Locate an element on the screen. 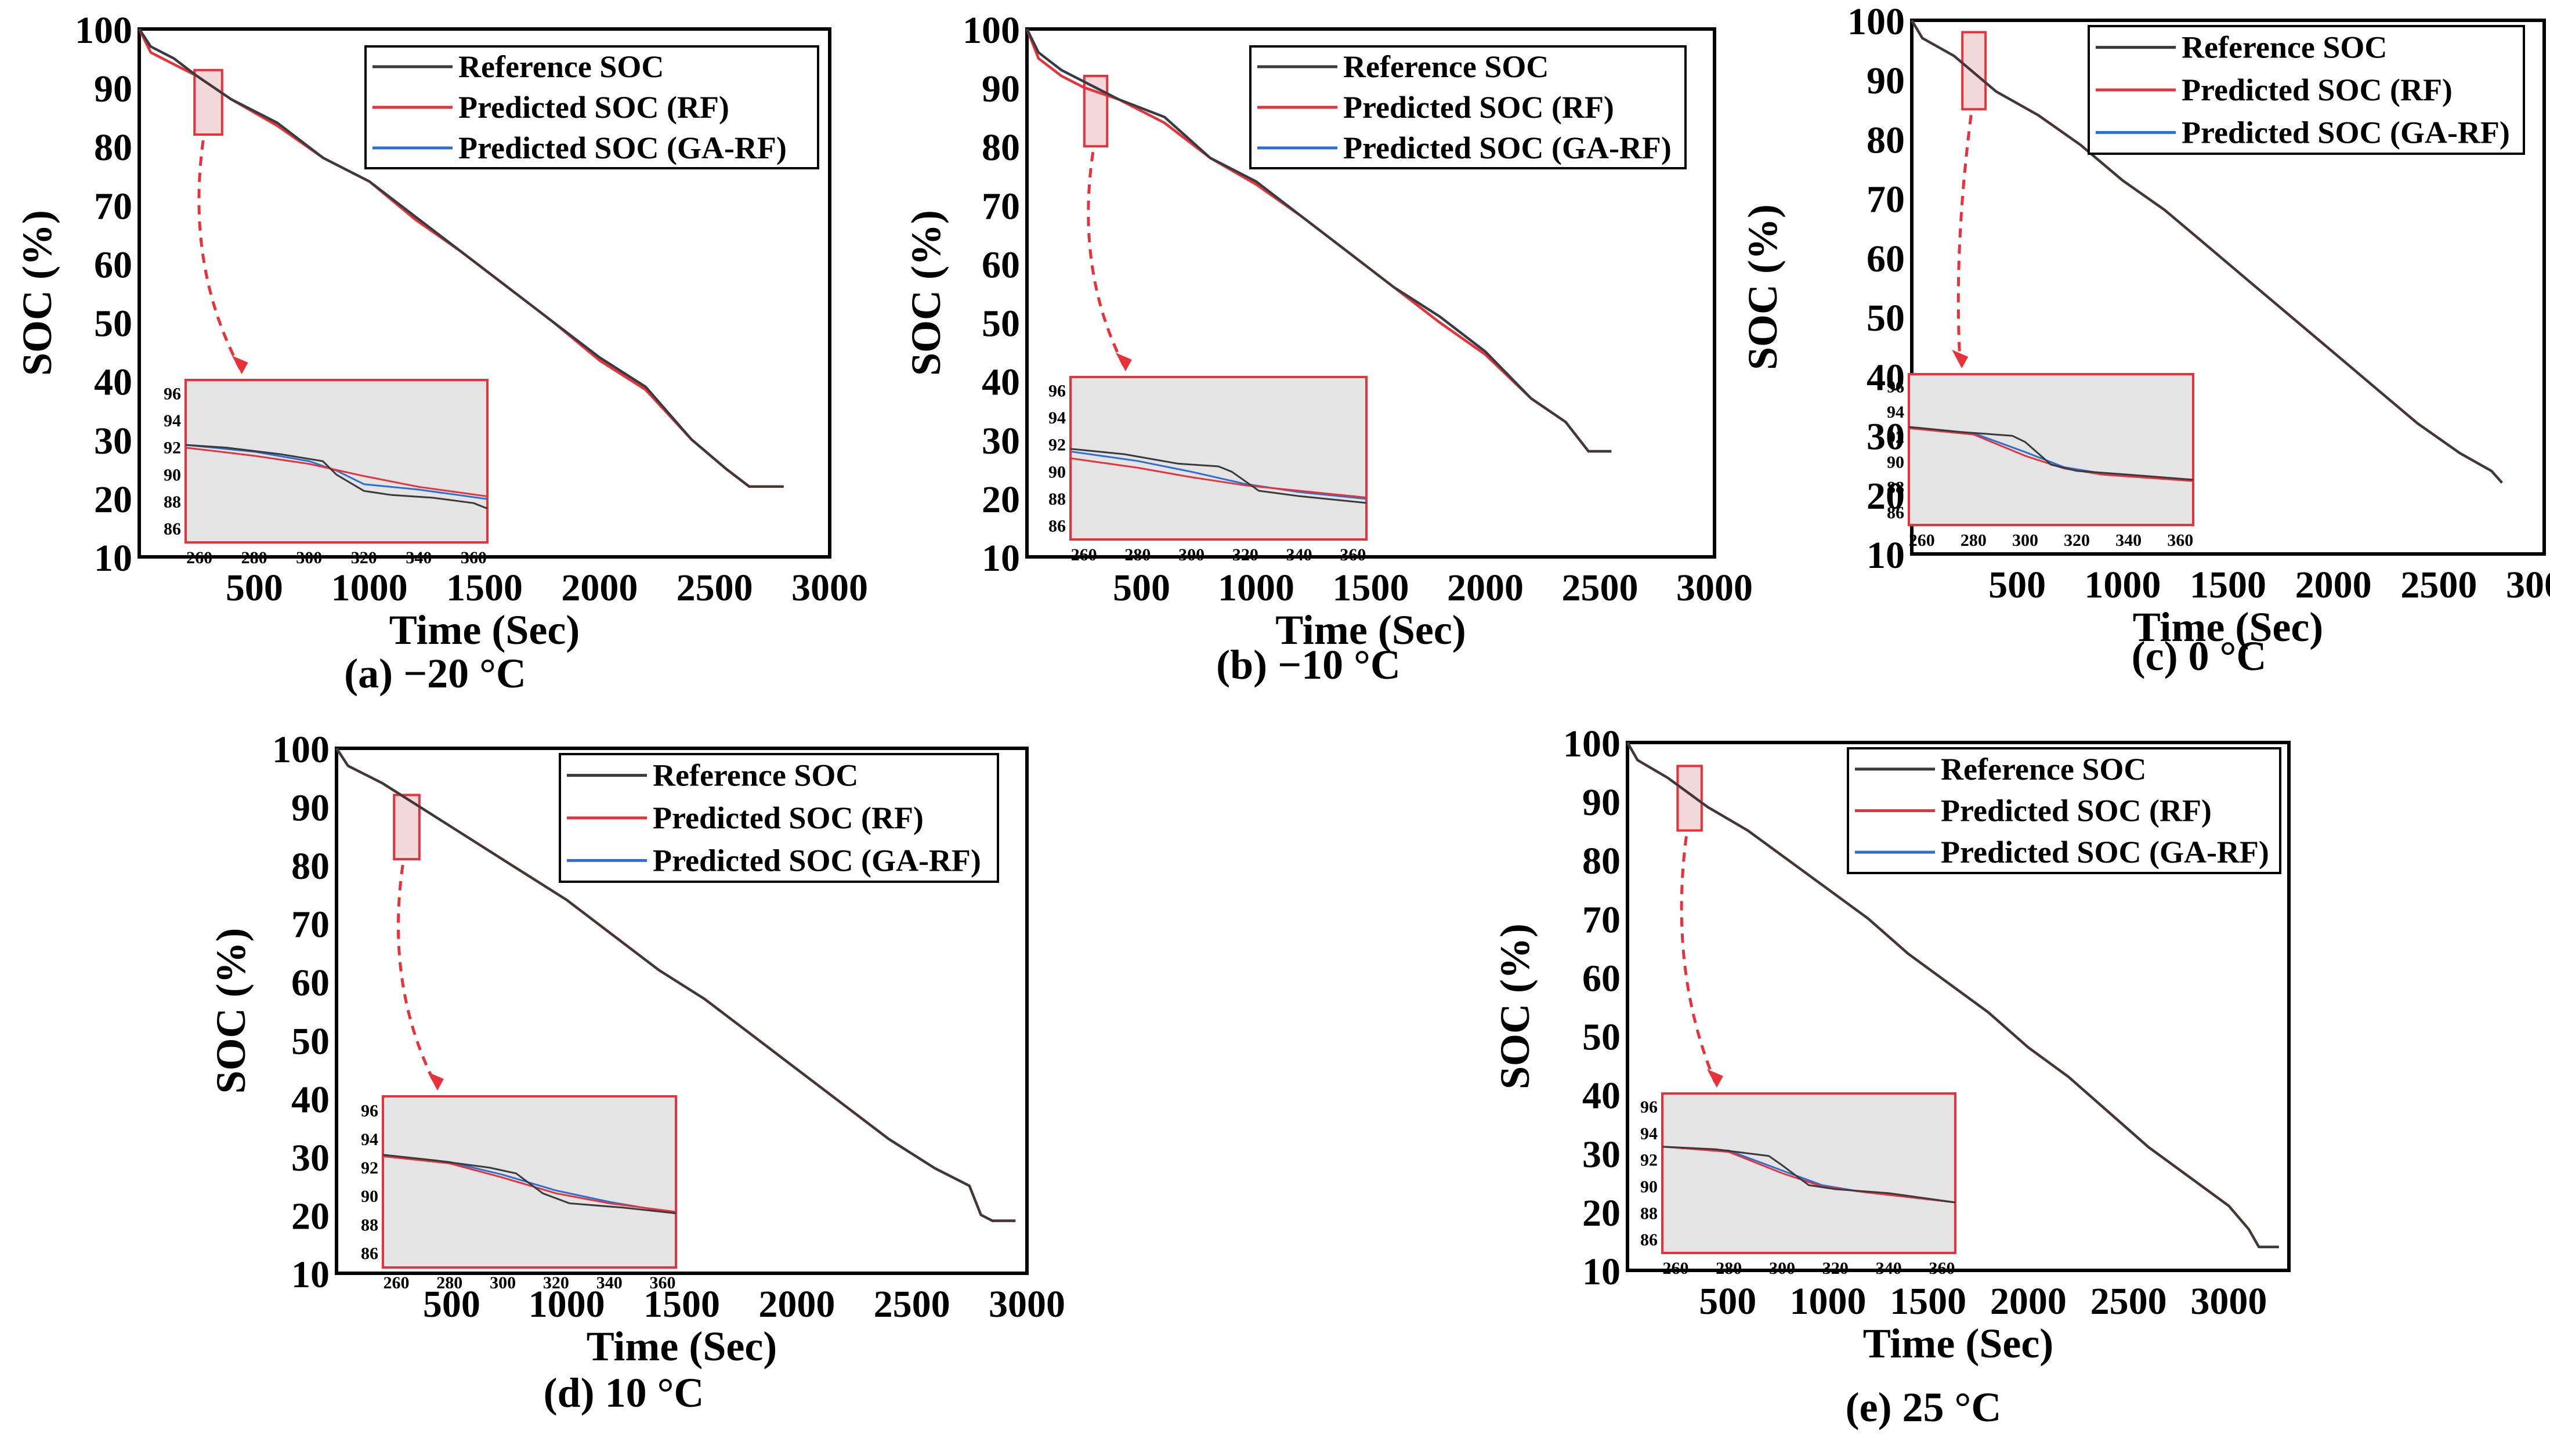  y-tick-label: 90 is located at coordinates (1001, 89).